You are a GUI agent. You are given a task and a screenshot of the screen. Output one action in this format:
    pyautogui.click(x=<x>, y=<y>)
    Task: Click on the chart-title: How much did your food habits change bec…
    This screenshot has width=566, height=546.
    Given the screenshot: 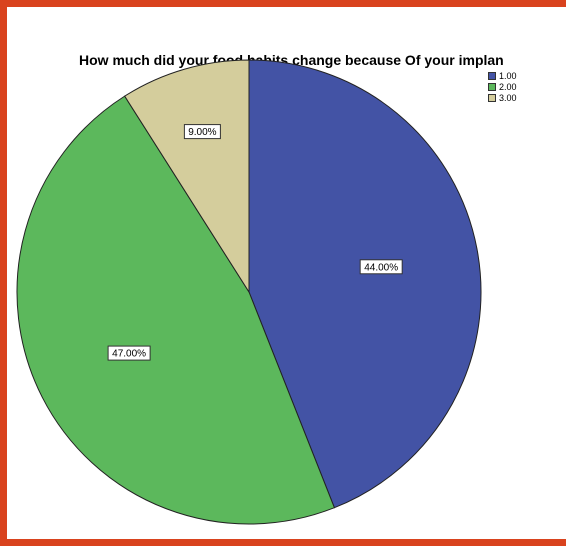 What is the action you would take?
    pyautogui.click(x=291, y=60)
    